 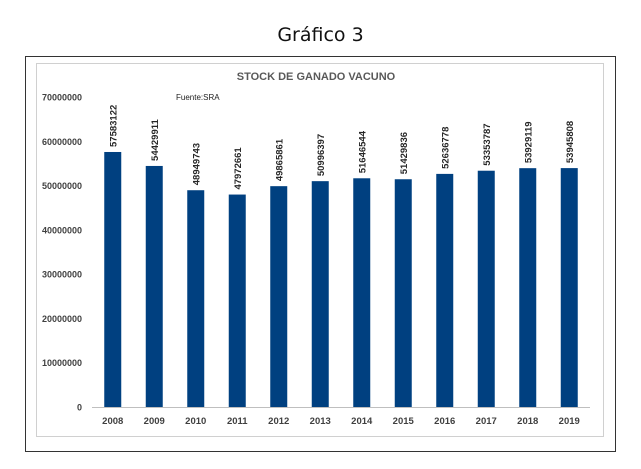 What do you see at coordinates (79, 408) in the screenshot?
I see `y-tick-label: 0` at bounding box center [79, 408].